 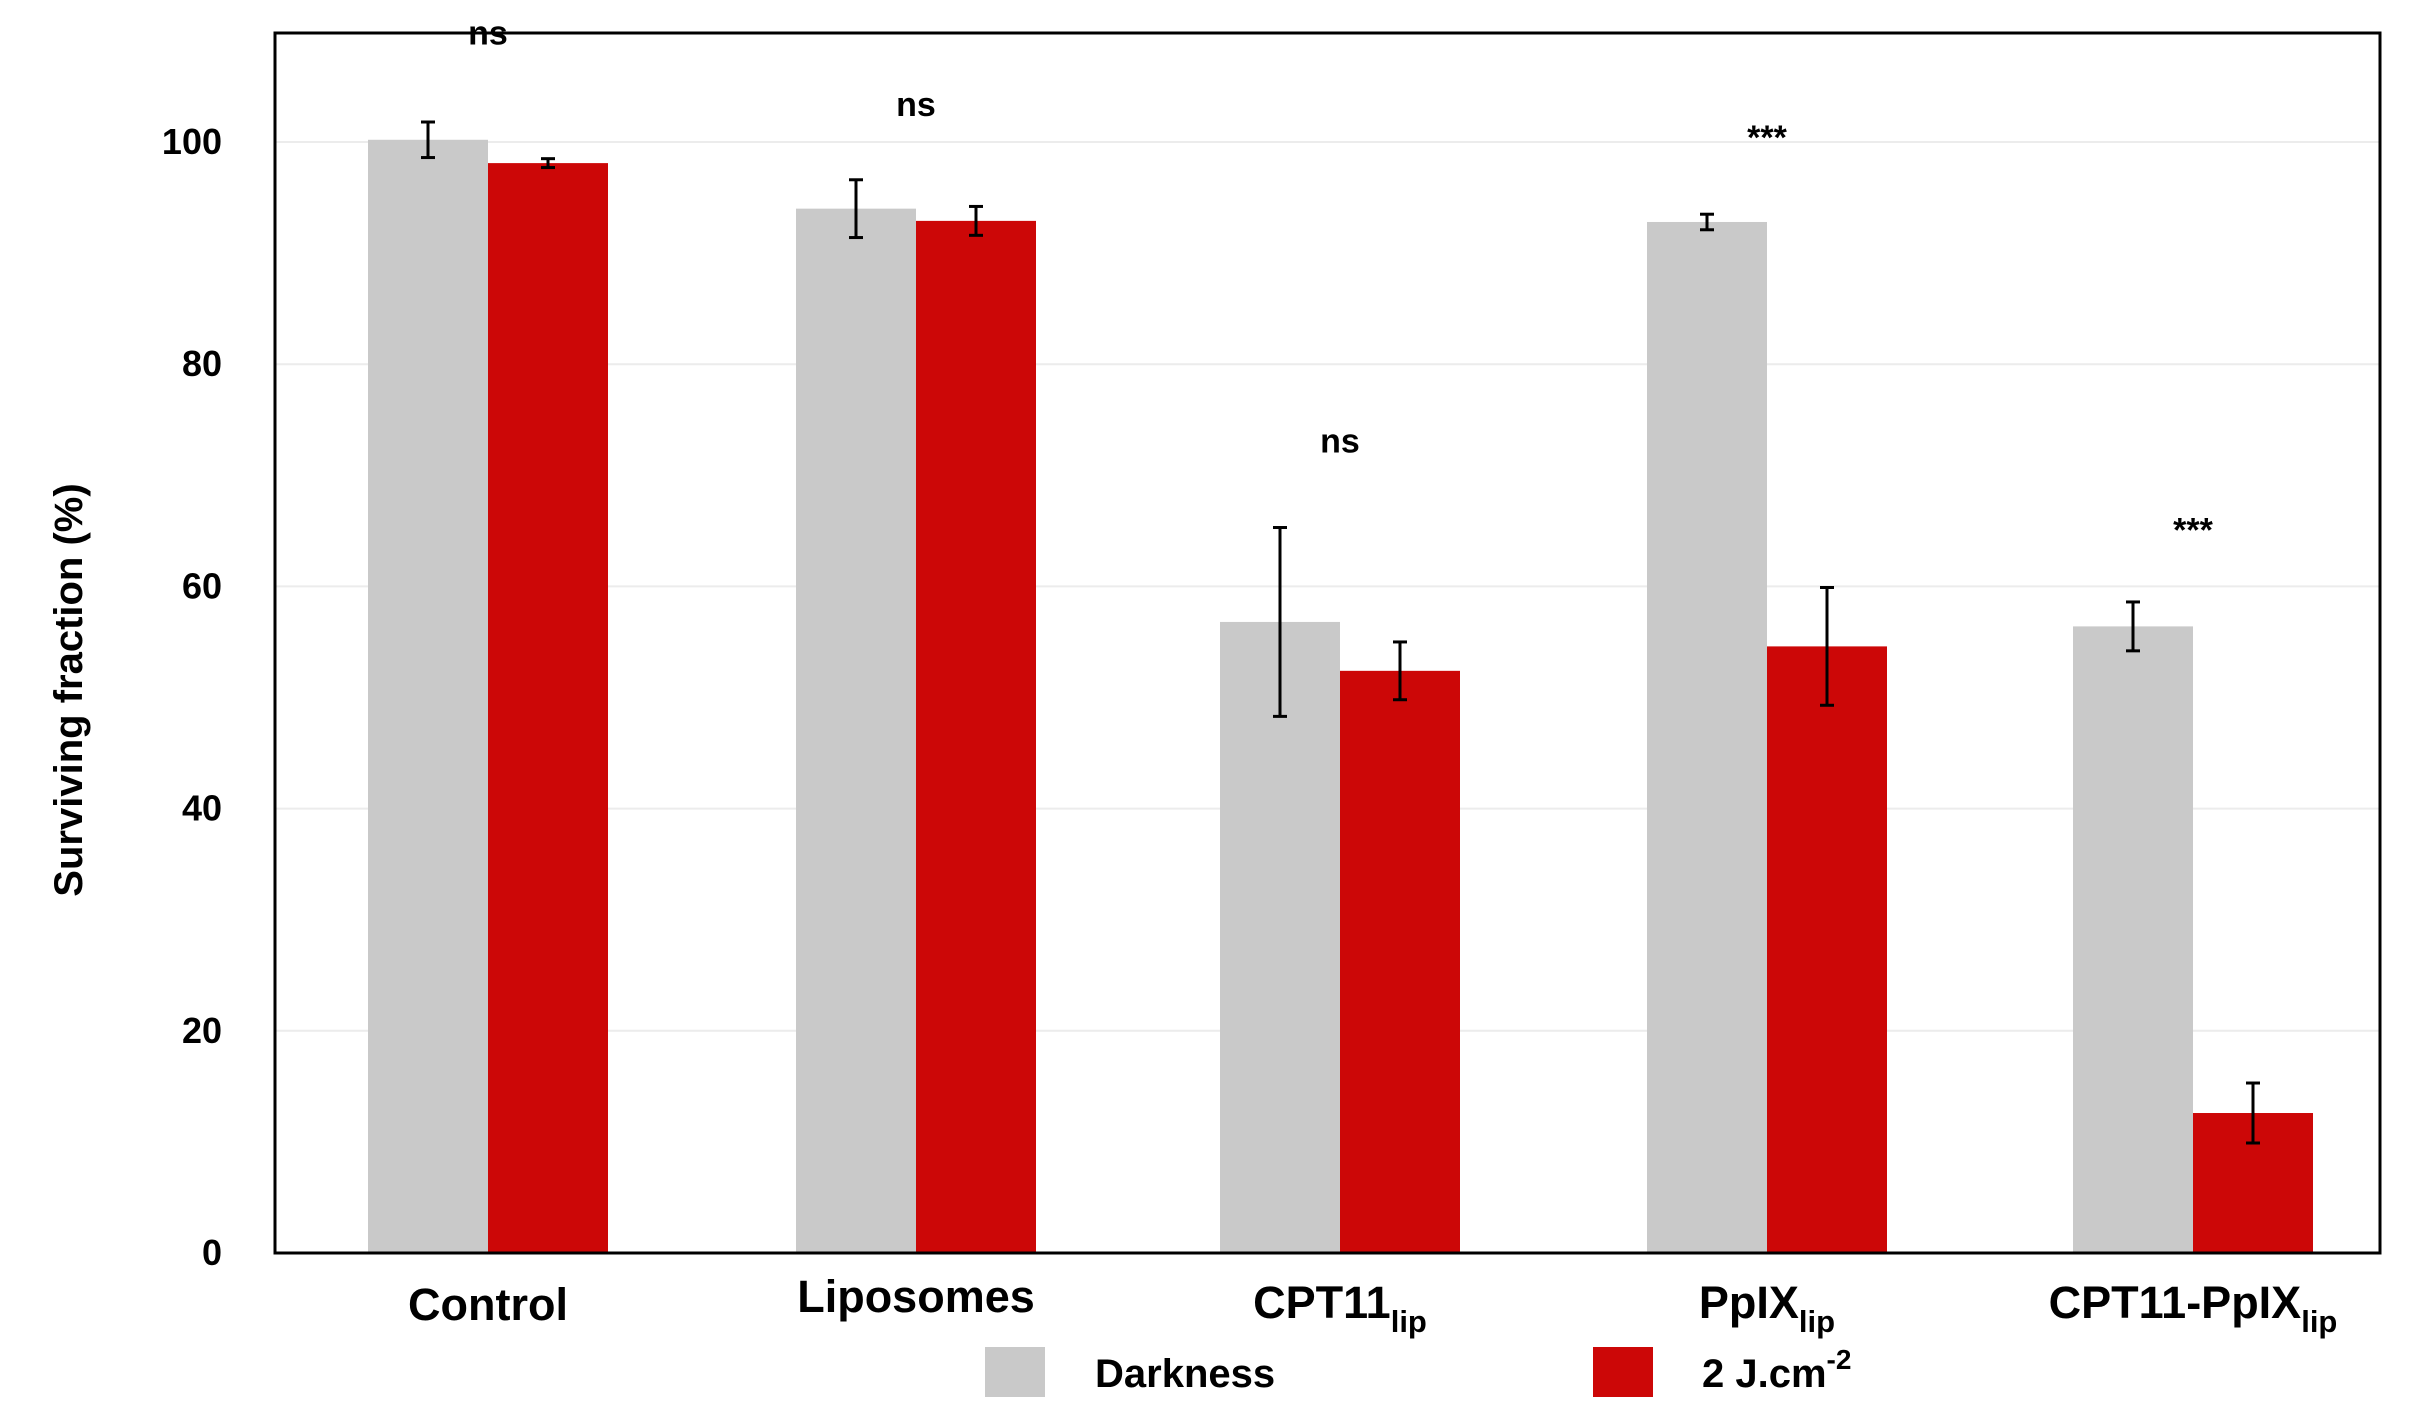 I want to click on category-main-text: Liposomes, so click(x=916, y=1296).